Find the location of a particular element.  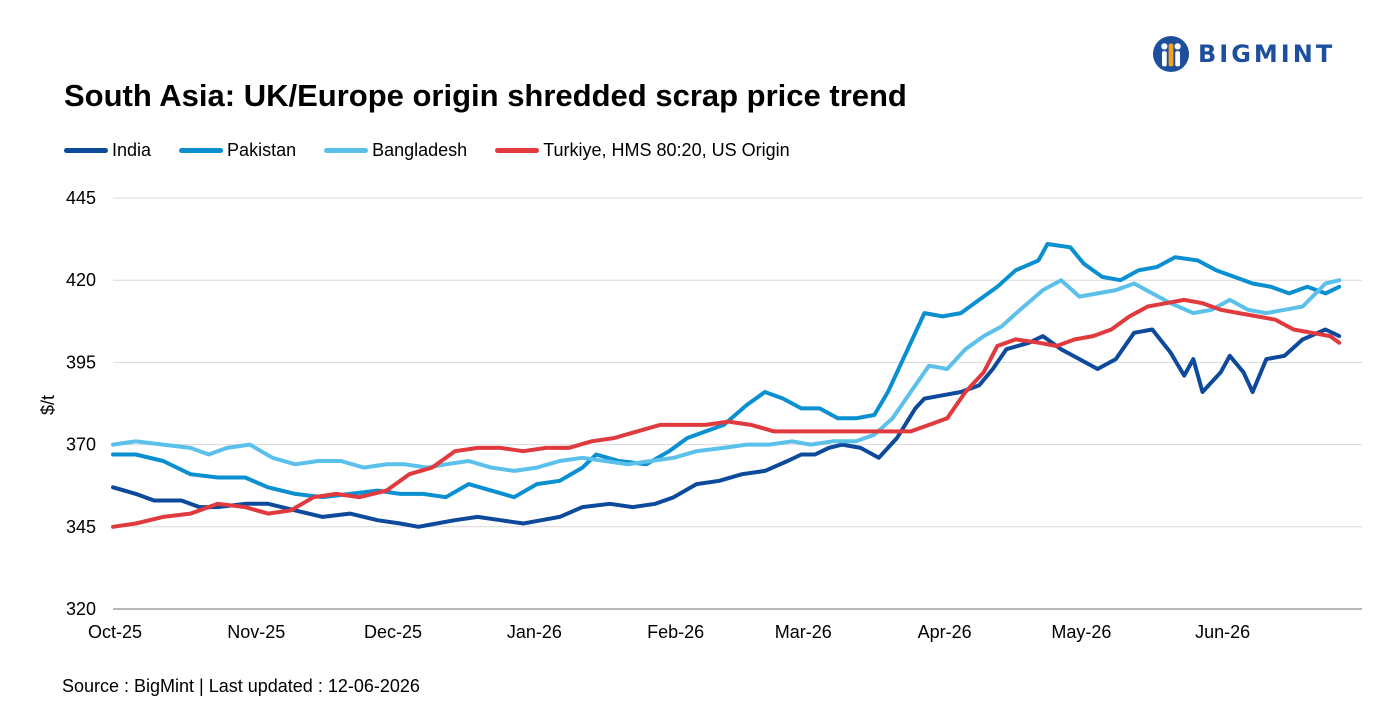

x-tick-label: Jun-26 is located at coordinates (1222, 632).